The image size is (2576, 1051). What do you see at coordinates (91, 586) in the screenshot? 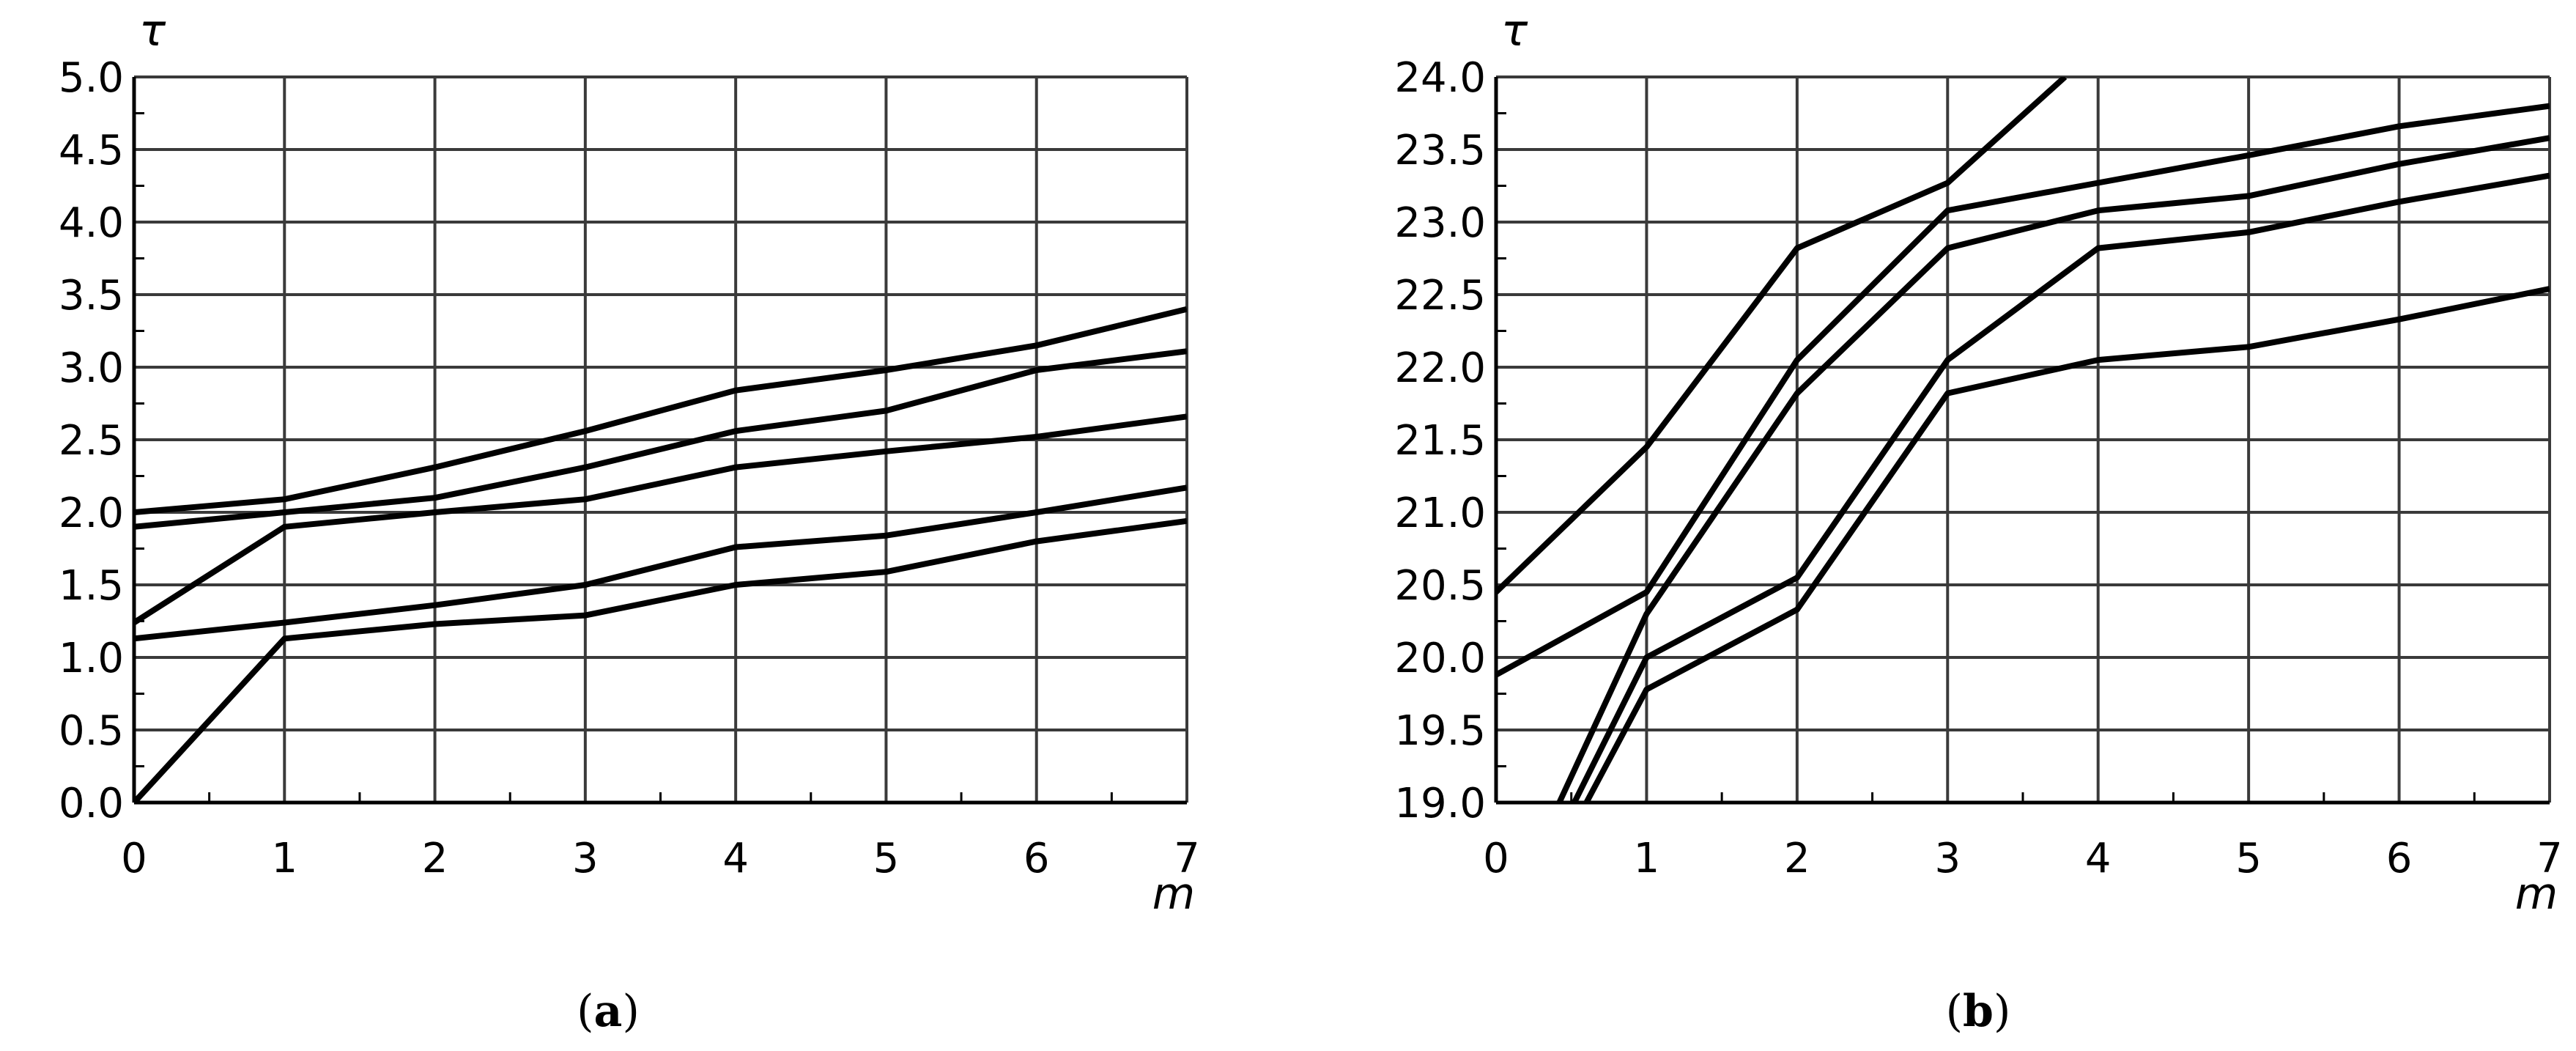
I see `y-tick-label: 1.5` at bounding box center [91, 586].